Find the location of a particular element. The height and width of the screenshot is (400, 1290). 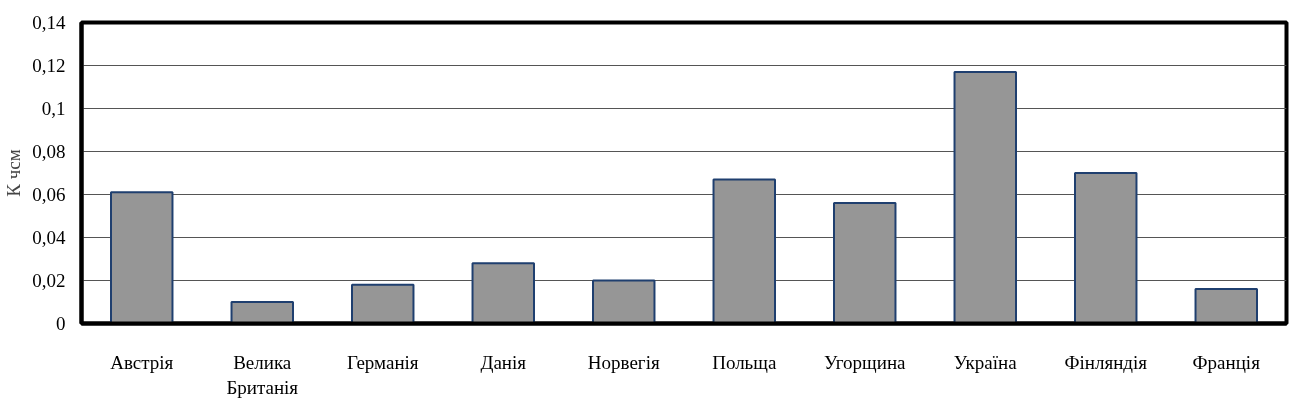

x-tick-label: Угорщина is located at coordinates (865, 362).